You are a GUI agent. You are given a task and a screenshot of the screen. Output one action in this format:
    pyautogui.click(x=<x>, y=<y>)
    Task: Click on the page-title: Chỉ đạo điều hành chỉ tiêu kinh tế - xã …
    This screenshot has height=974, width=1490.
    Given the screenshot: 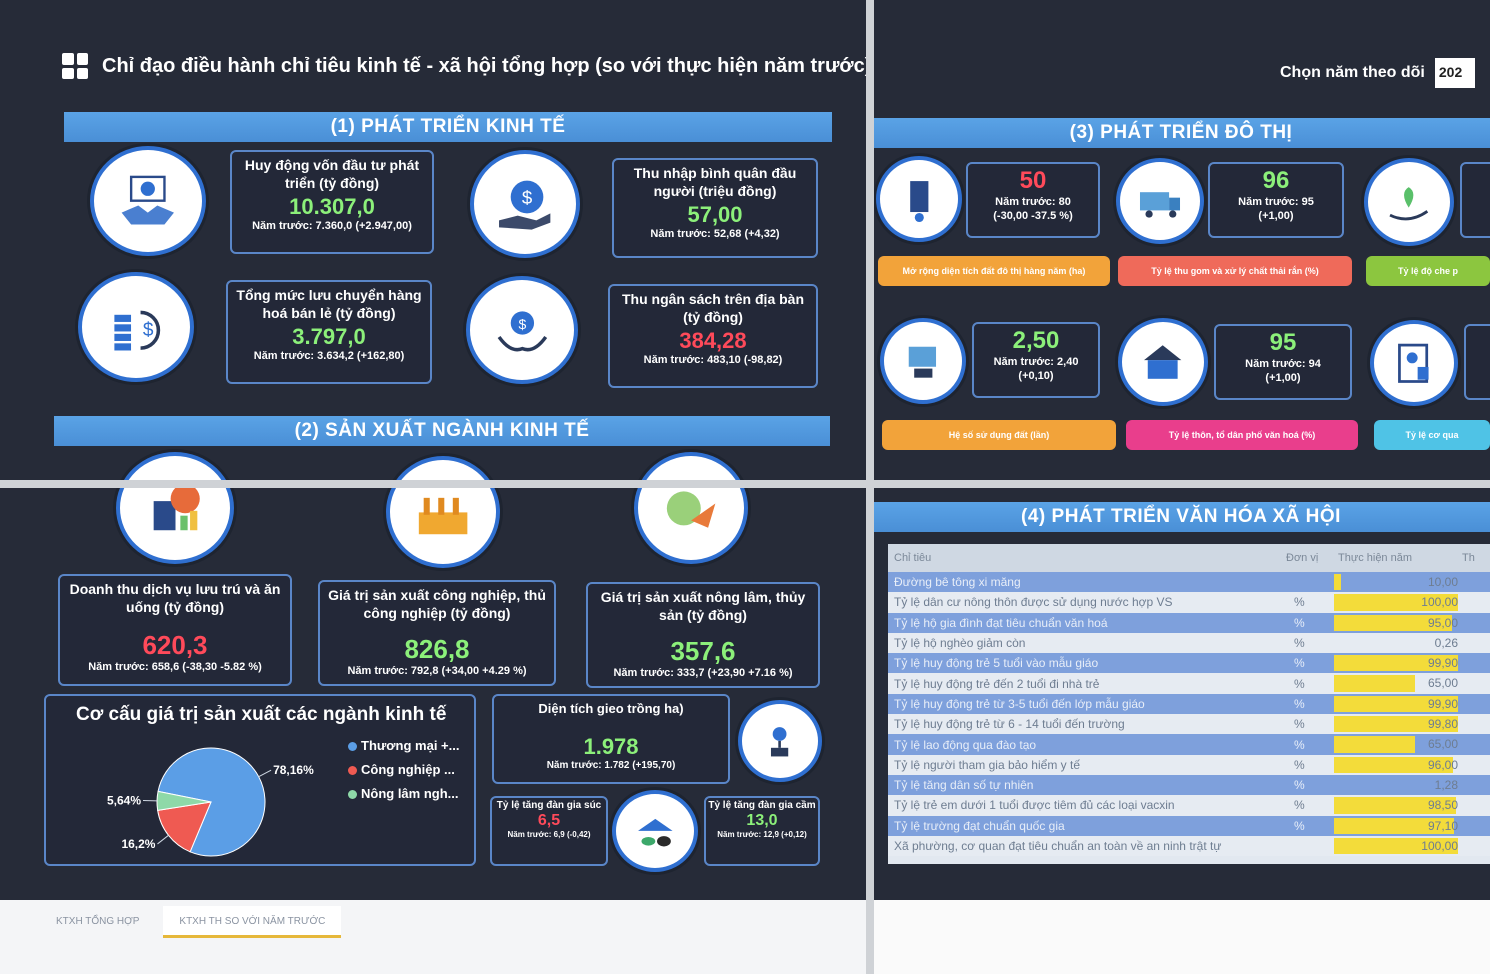 What is the action you would take?
    pyautogui.click(x=487, y=65)
    